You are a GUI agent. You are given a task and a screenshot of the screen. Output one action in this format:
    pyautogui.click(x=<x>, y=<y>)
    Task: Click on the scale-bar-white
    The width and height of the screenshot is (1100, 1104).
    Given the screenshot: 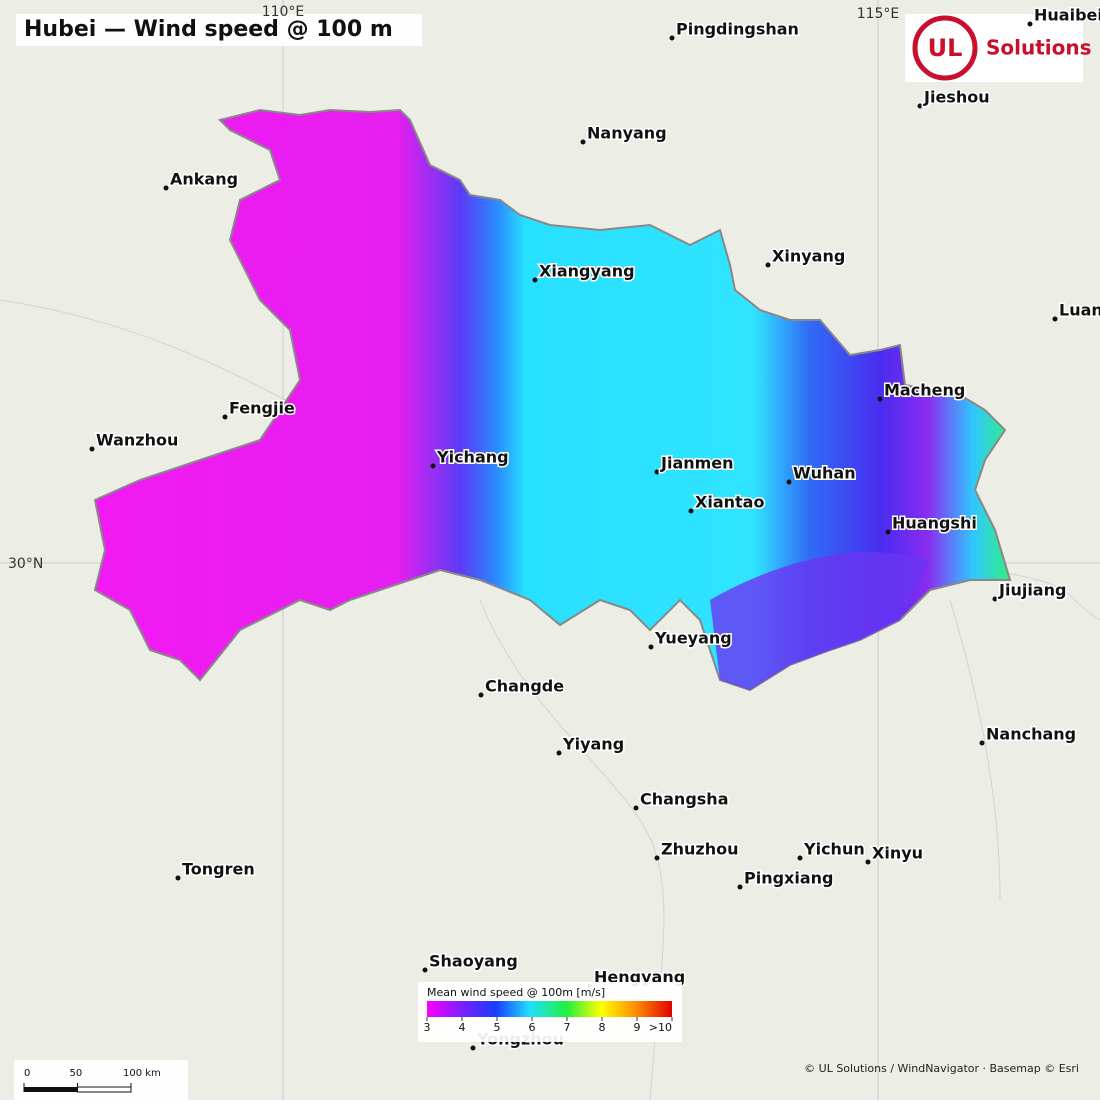 What is the action you would take?
    pyautogui.click(x=105, y=1089)
    